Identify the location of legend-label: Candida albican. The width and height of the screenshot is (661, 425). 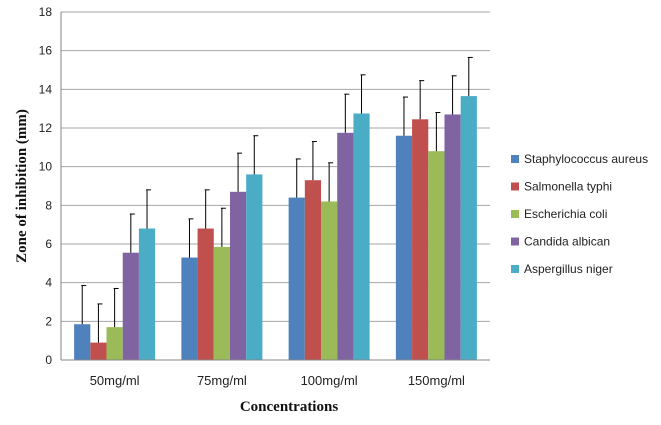
(567, 242).